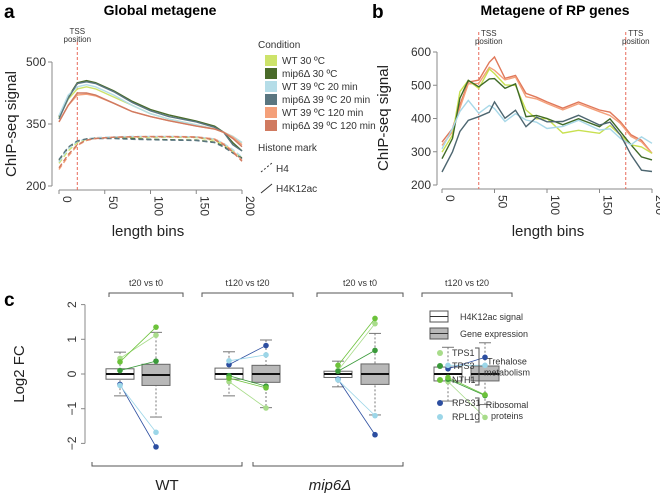 The height and width of the screenshot is (504, 660). What do you see at coordinates (67, 199) in the screenshot?
I see `x-tick-label: 0` at bounding box center [67, 199].